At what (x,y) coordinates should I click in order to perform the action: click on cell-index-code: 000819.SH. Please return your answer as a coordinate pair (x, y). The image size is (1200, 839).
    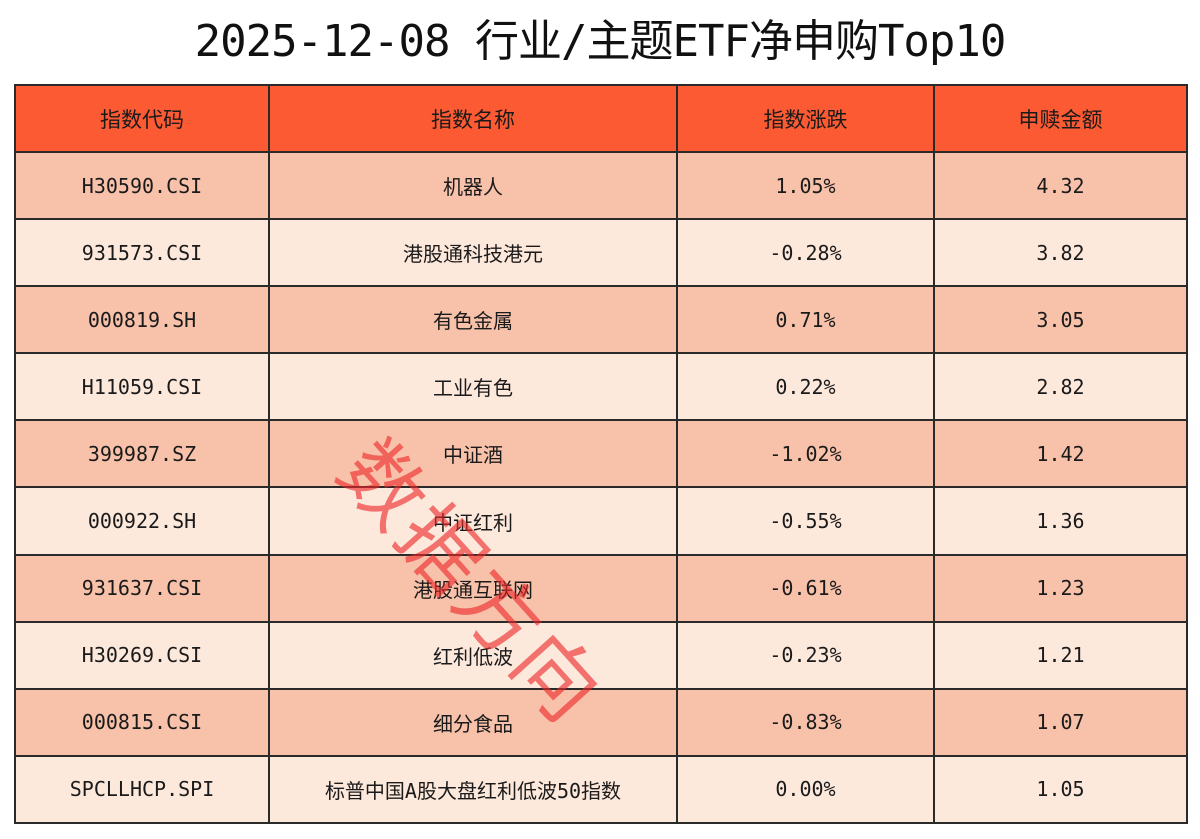
    Looking at the image, I should click on (142, 320).